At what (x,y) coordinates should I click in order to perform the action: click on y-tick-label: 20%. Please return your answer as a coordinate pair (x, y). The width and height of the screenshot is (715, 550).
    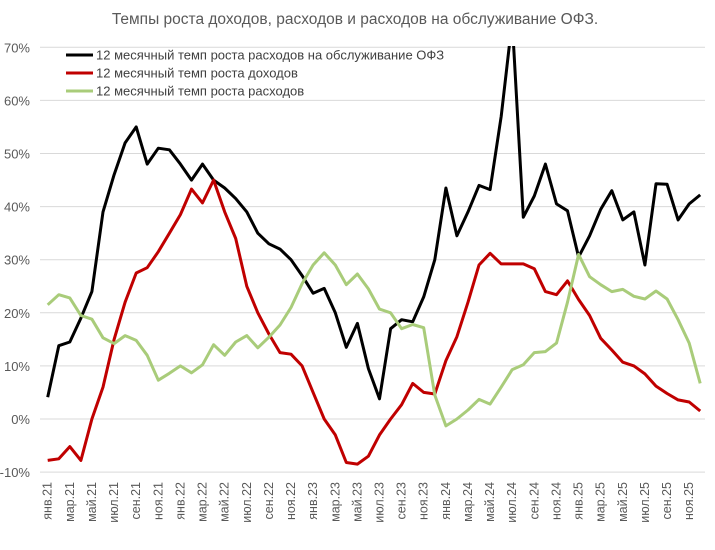
    Looking at the image, I should click on (17, 313).